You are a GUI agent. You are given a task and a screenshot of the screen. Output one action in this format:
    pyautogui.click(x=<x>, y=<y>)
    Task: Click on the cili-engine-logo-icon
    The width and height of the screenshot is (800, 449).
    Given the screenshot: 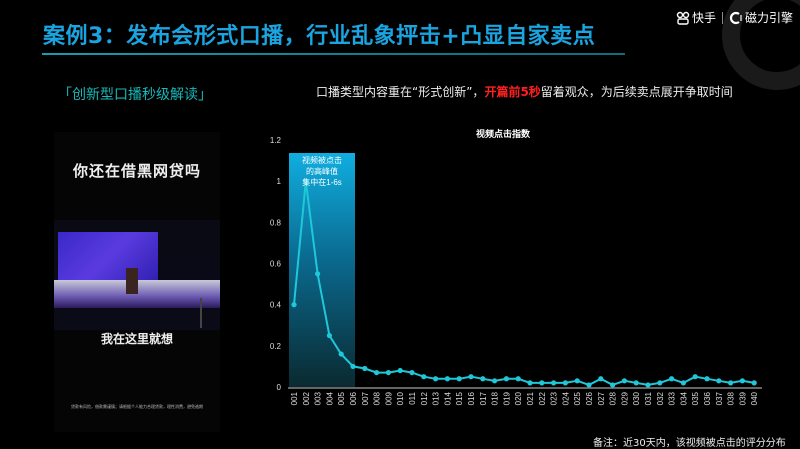 What is the action you would take?
    pyautogui.click(x=735, y=17)
    